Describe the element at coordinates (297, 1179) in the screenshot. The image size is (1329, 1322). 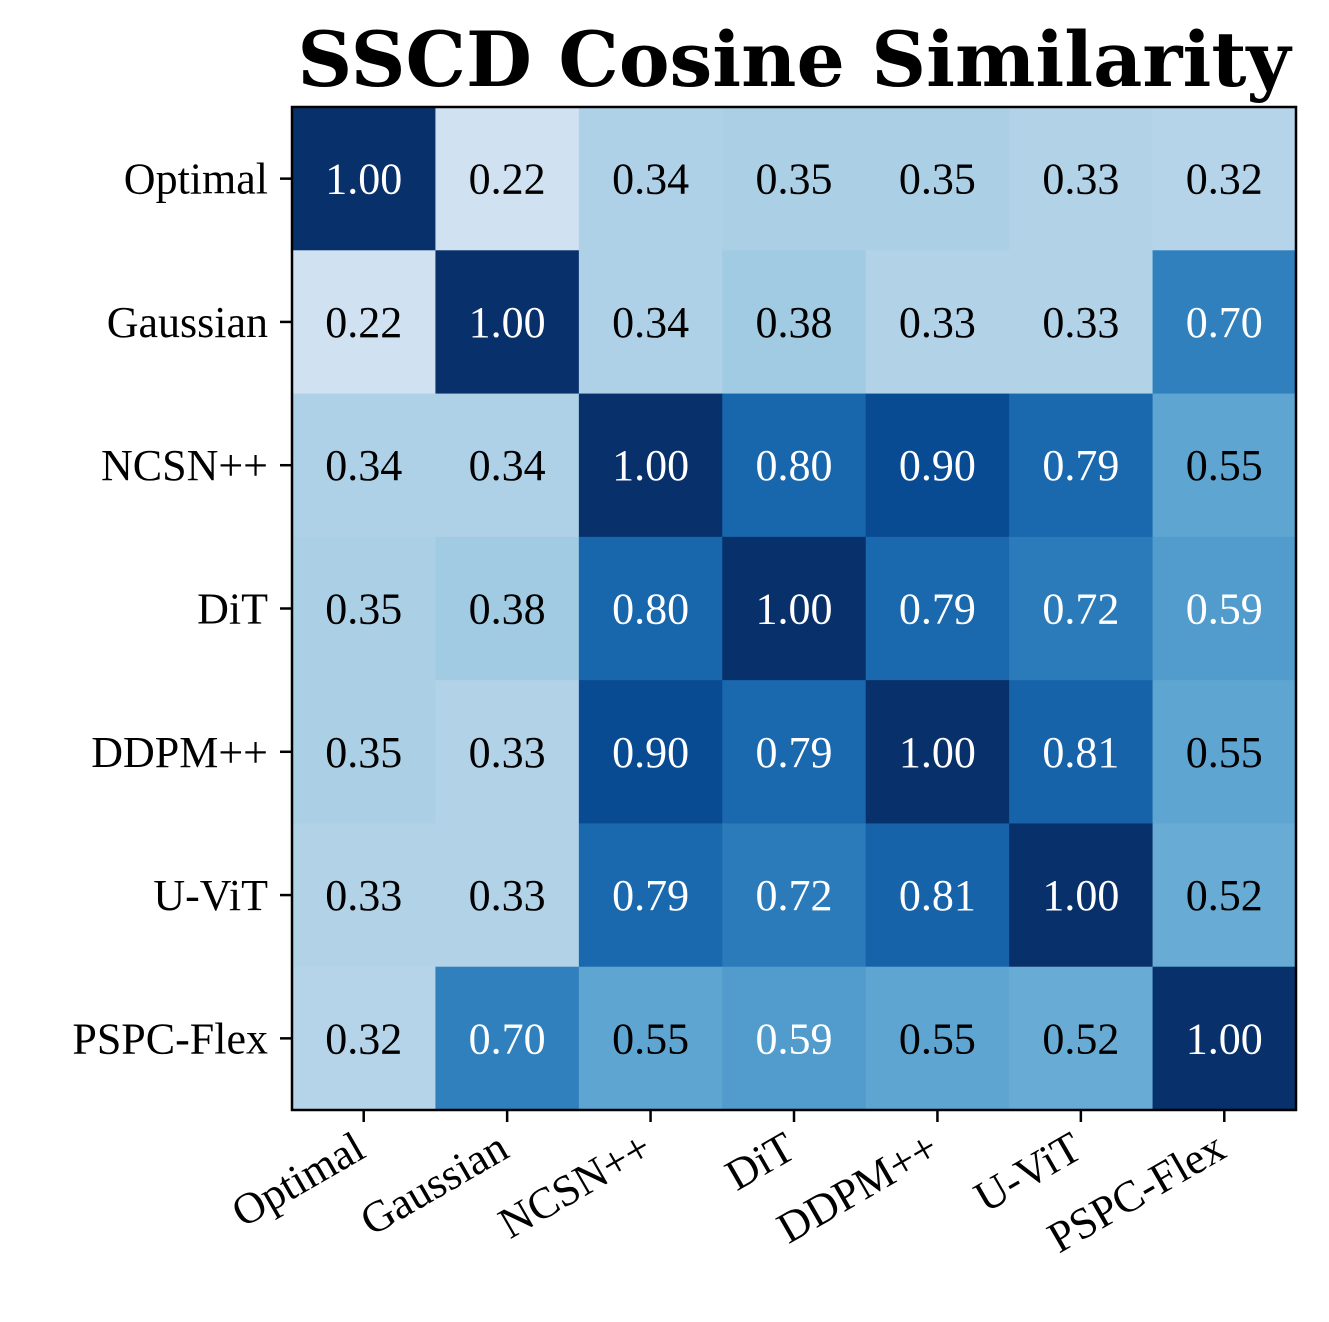
I see `x-tick-label: Optimal` at that location.